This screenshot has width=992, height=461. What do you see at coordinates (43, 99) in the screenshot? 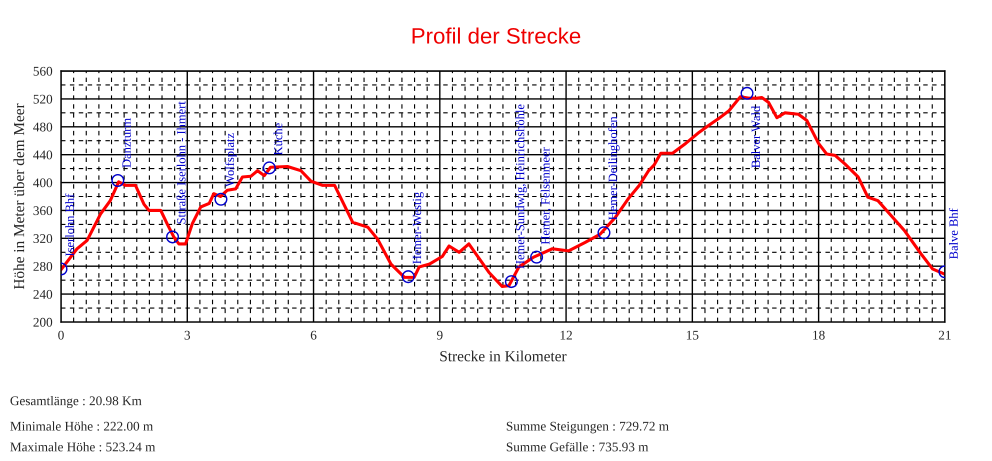
I see `y-tick-label: 520` at bounding box center [43, 99].